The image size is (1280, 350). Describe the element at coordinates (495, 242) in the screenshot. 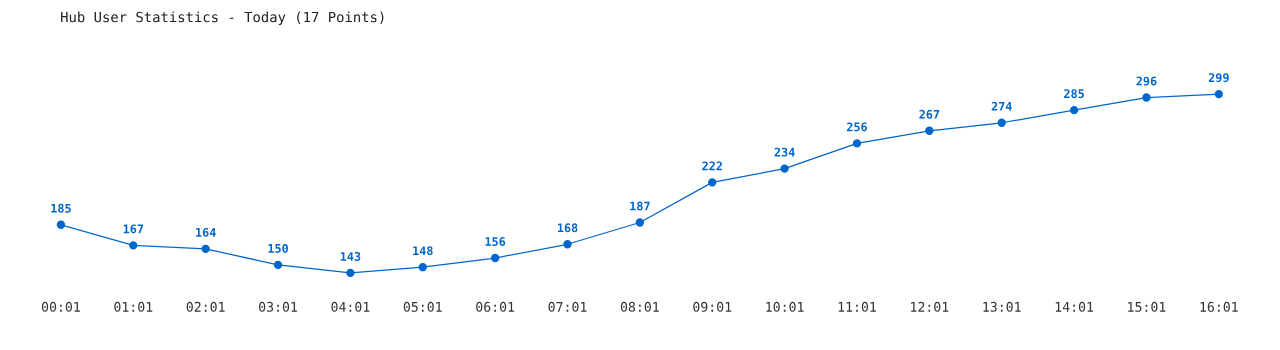

I see `data-label: 156` at that location.